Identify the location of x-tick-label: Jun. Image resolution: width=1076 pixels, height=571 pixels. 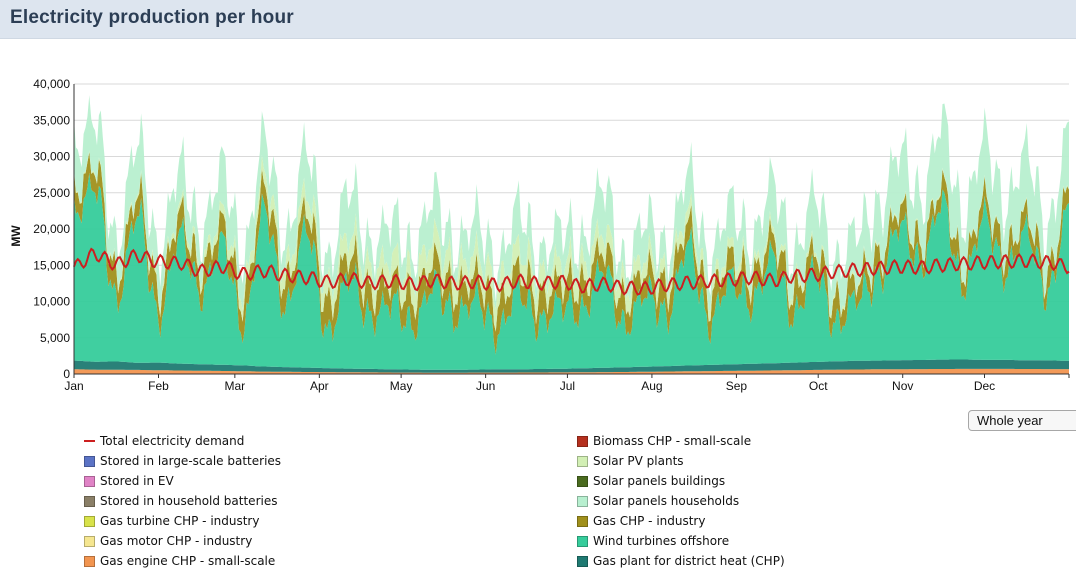
(485, 386).